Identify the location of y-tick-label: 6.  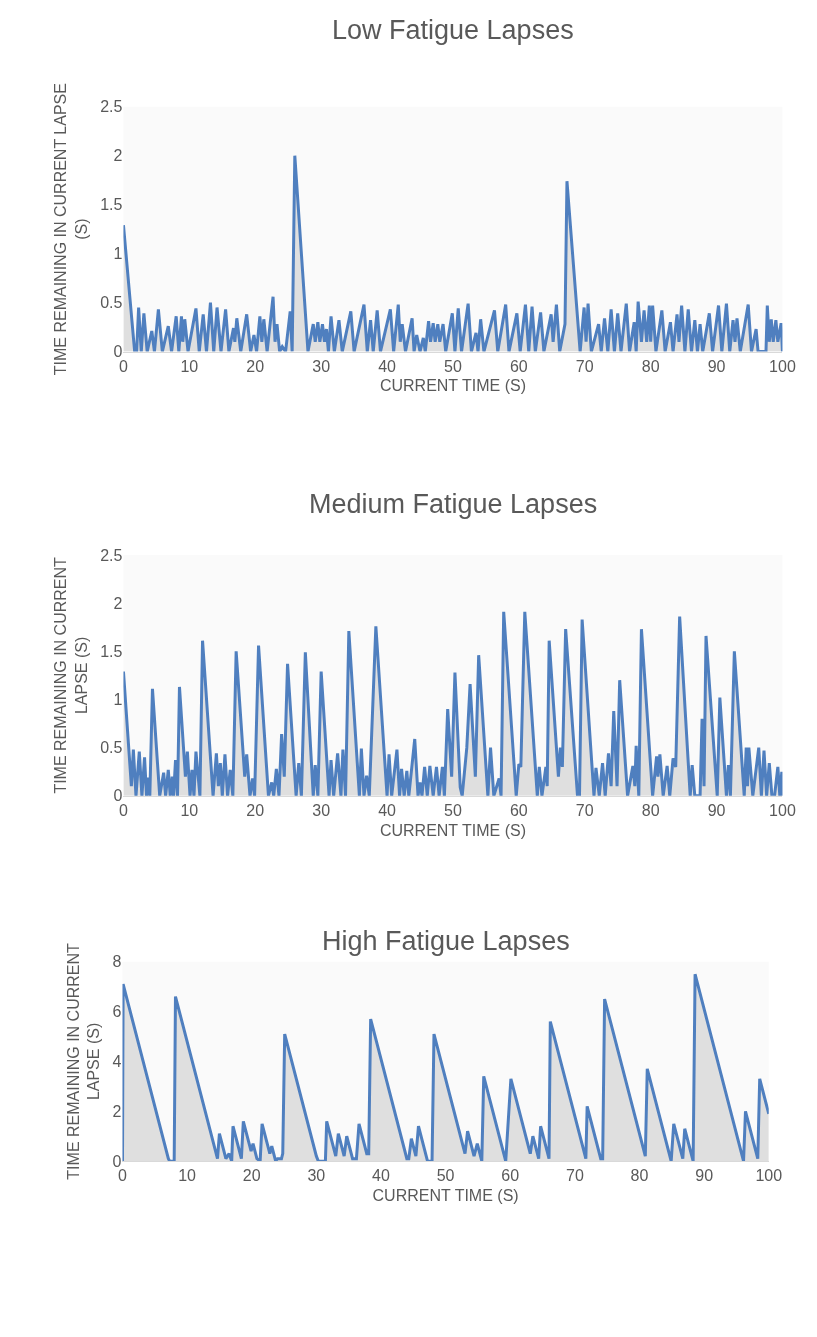
(117, 1012).